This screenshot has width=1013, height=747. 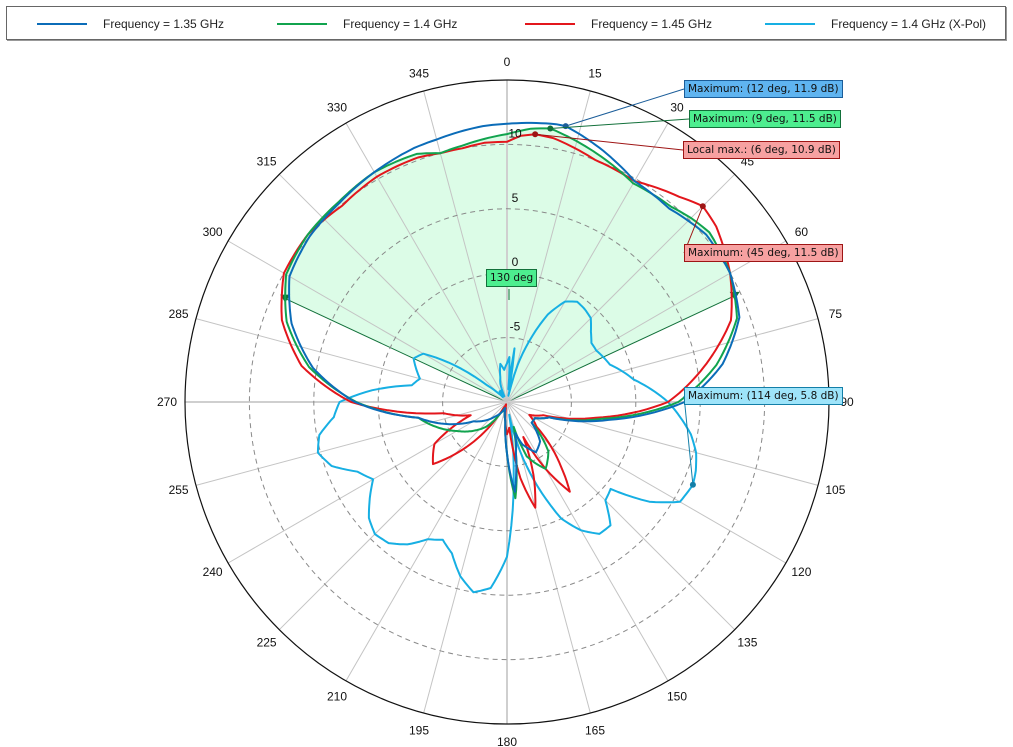 I want to click on angle-label-135: 135, so click(x=747, y=642).